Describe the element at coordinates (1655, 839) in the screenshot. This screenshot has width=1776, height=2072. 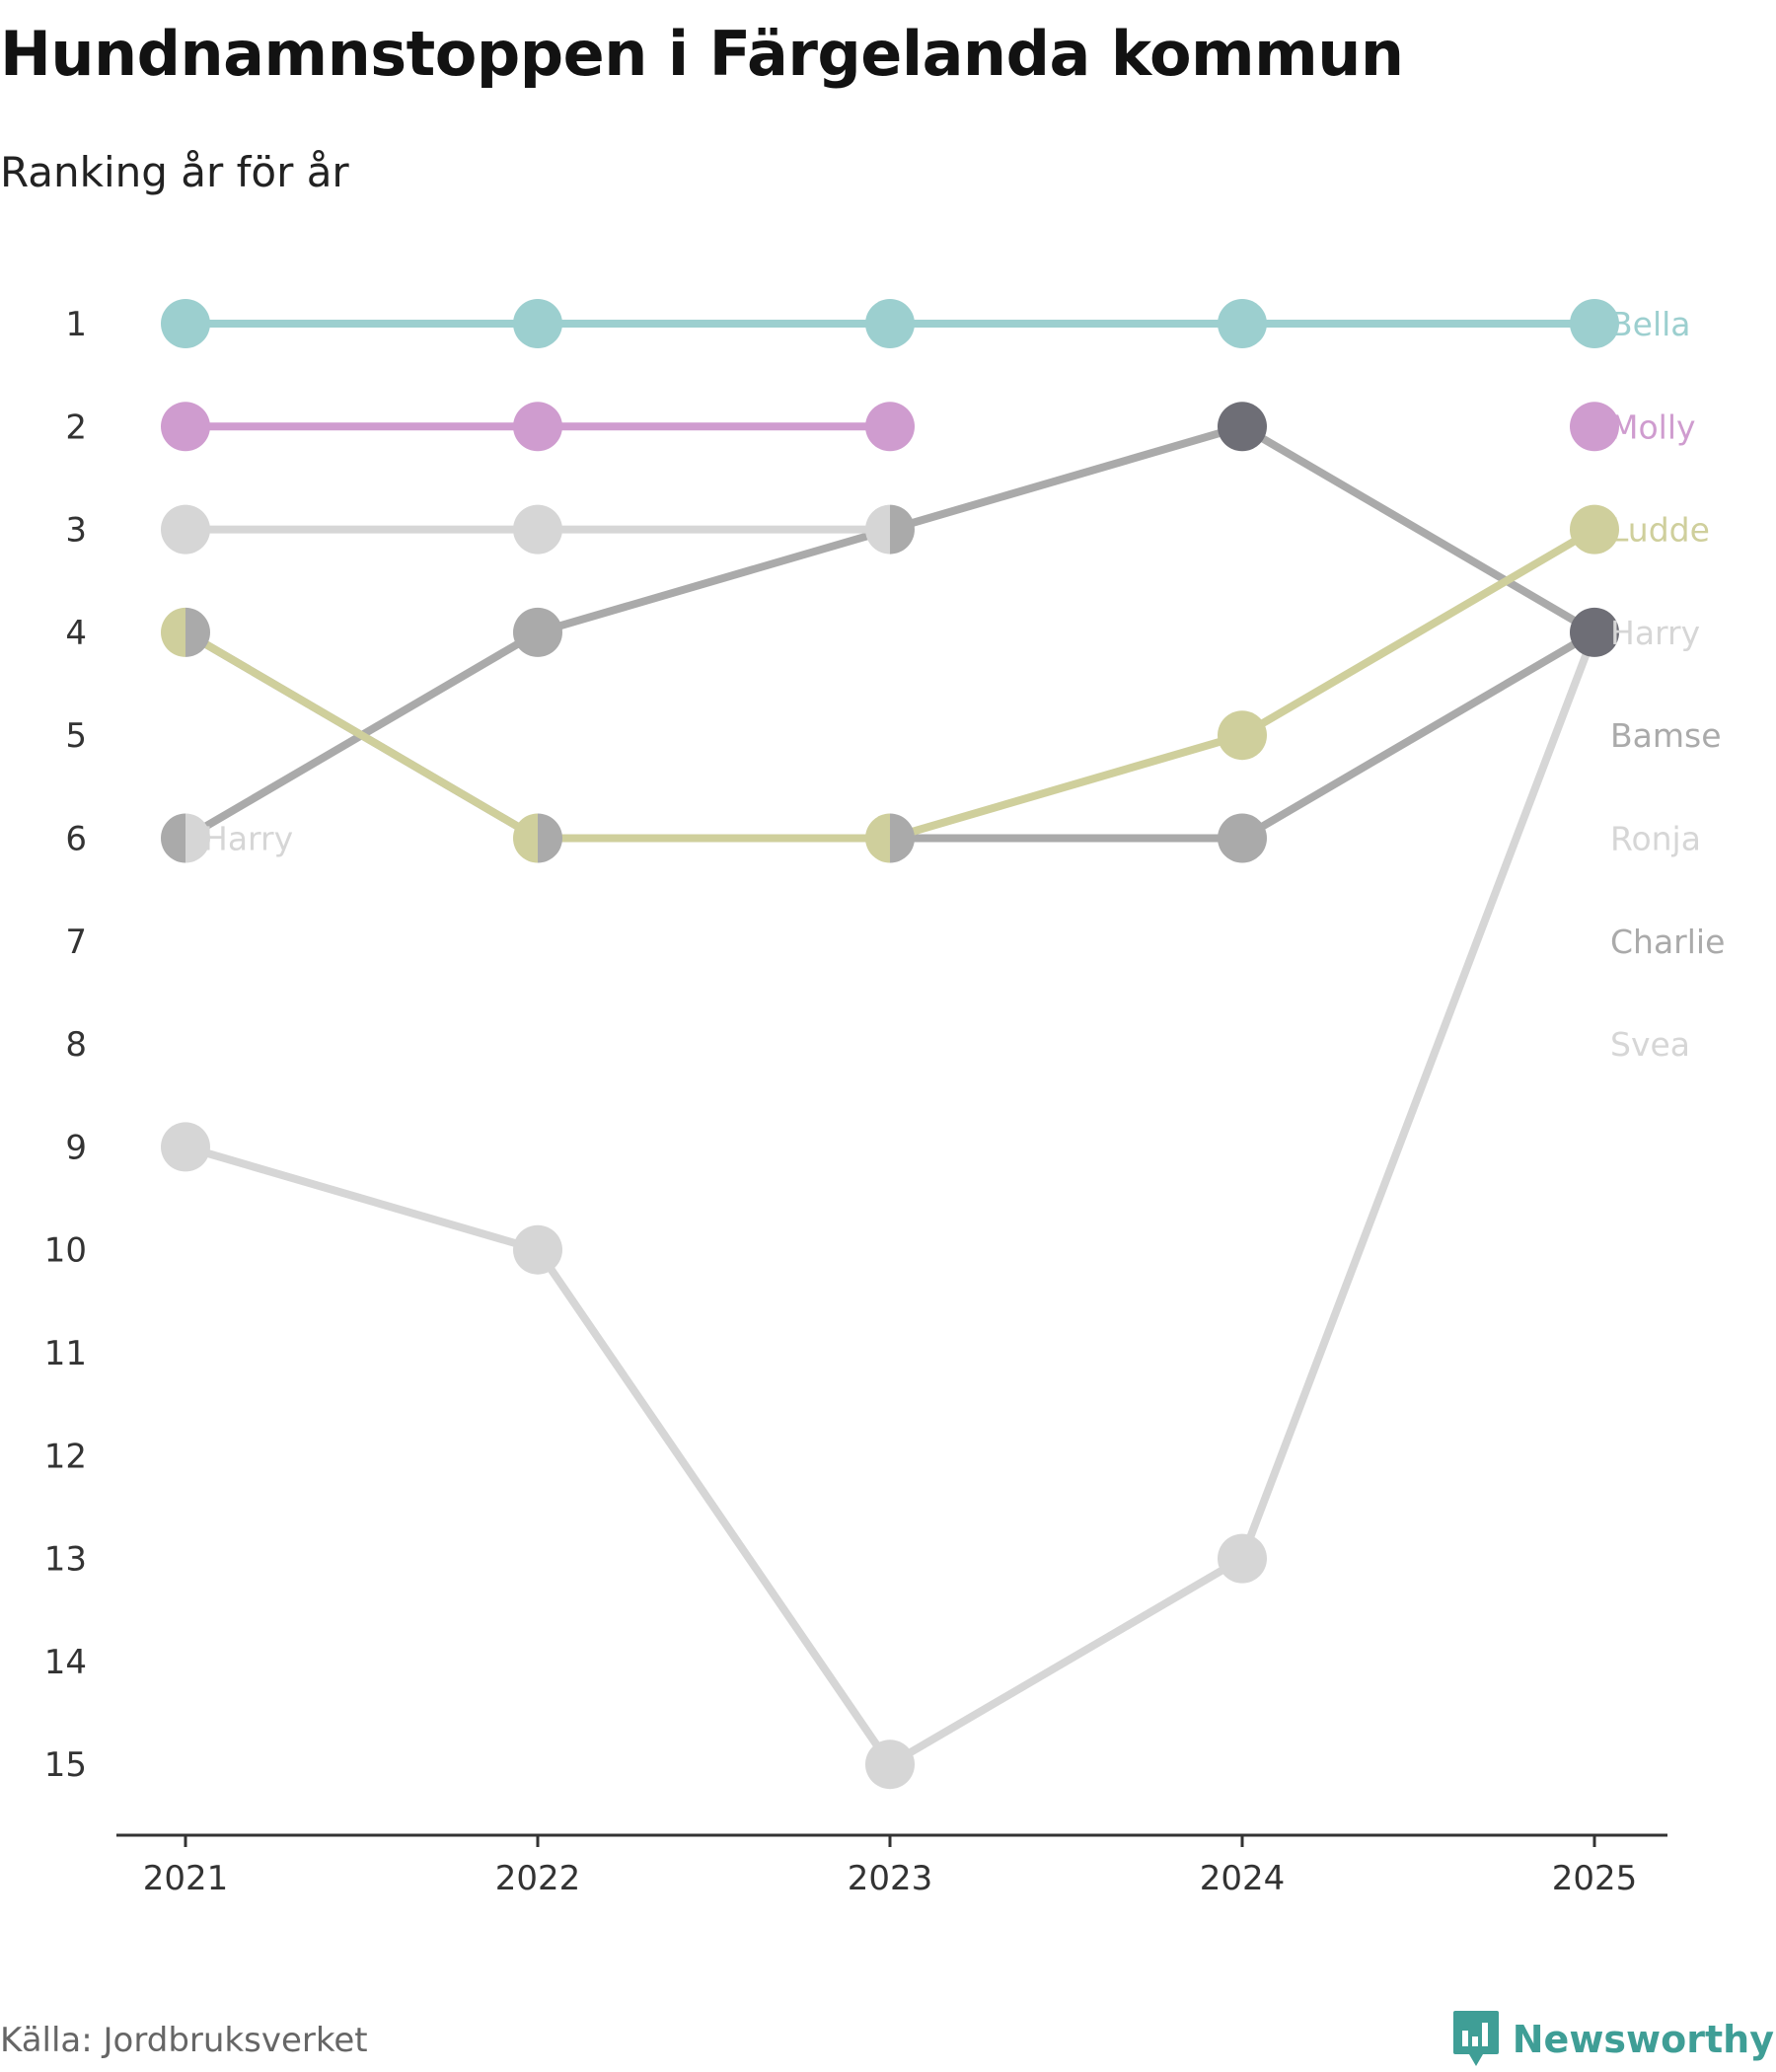
I see `end-label-ronja: Ronja` at that location.